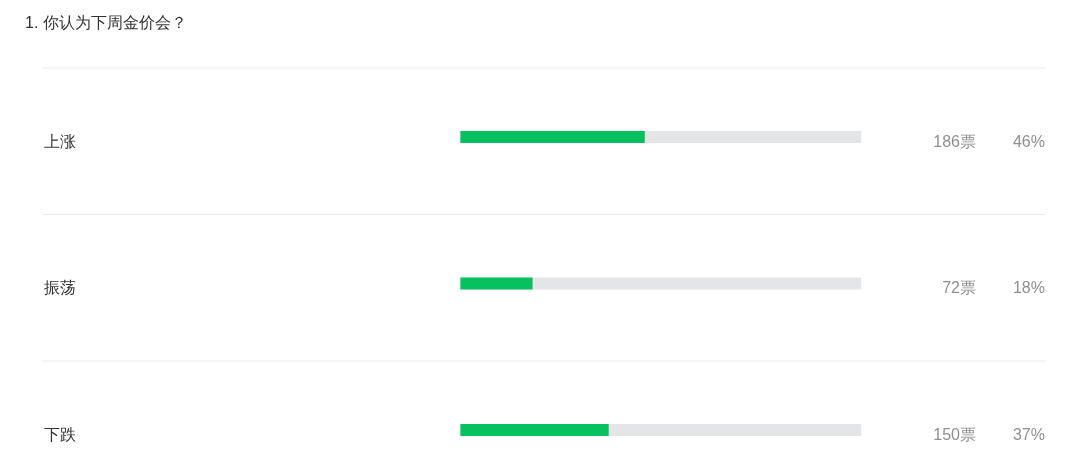 This screenshot has width=1080, height=462. I want to click on category-label: 下跌, so click(60, 434).